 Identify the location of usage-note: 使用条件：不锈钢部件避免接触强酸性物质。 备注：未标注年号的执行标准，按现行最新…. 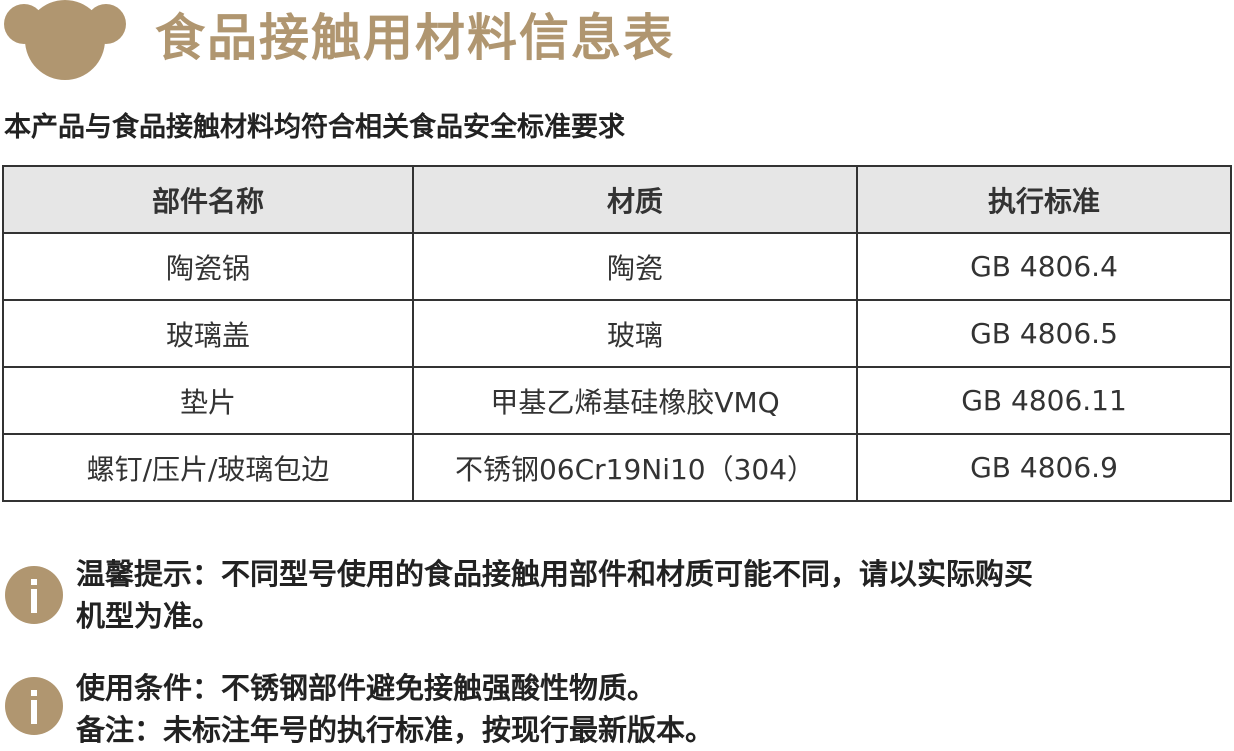
(651, 709).